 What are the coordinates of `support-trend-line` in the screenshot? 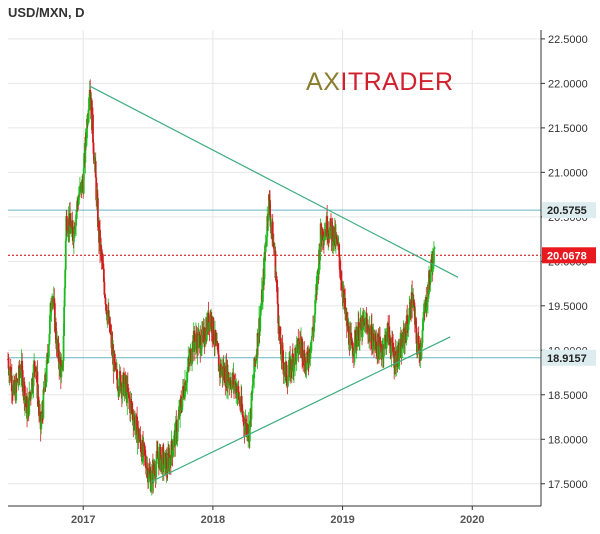 It's located at (300, 409).